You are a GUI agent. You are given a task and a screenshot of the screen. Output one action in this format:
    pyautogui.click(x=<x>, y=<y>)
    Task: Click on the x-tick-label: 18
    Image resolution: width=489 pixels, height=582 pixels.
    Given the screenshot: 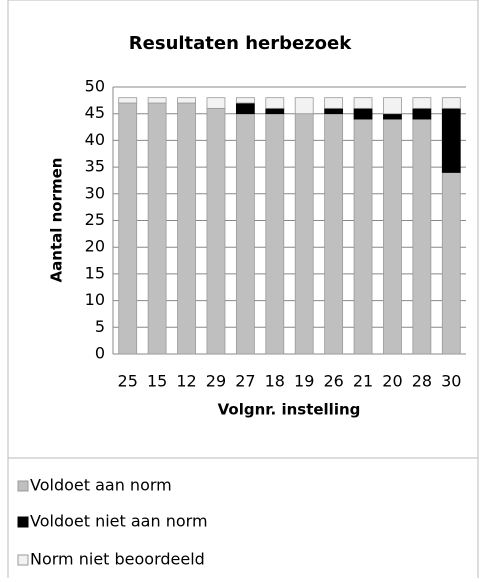 What is the action you would take?
    pyautogui.click(x=275, y=381)
    